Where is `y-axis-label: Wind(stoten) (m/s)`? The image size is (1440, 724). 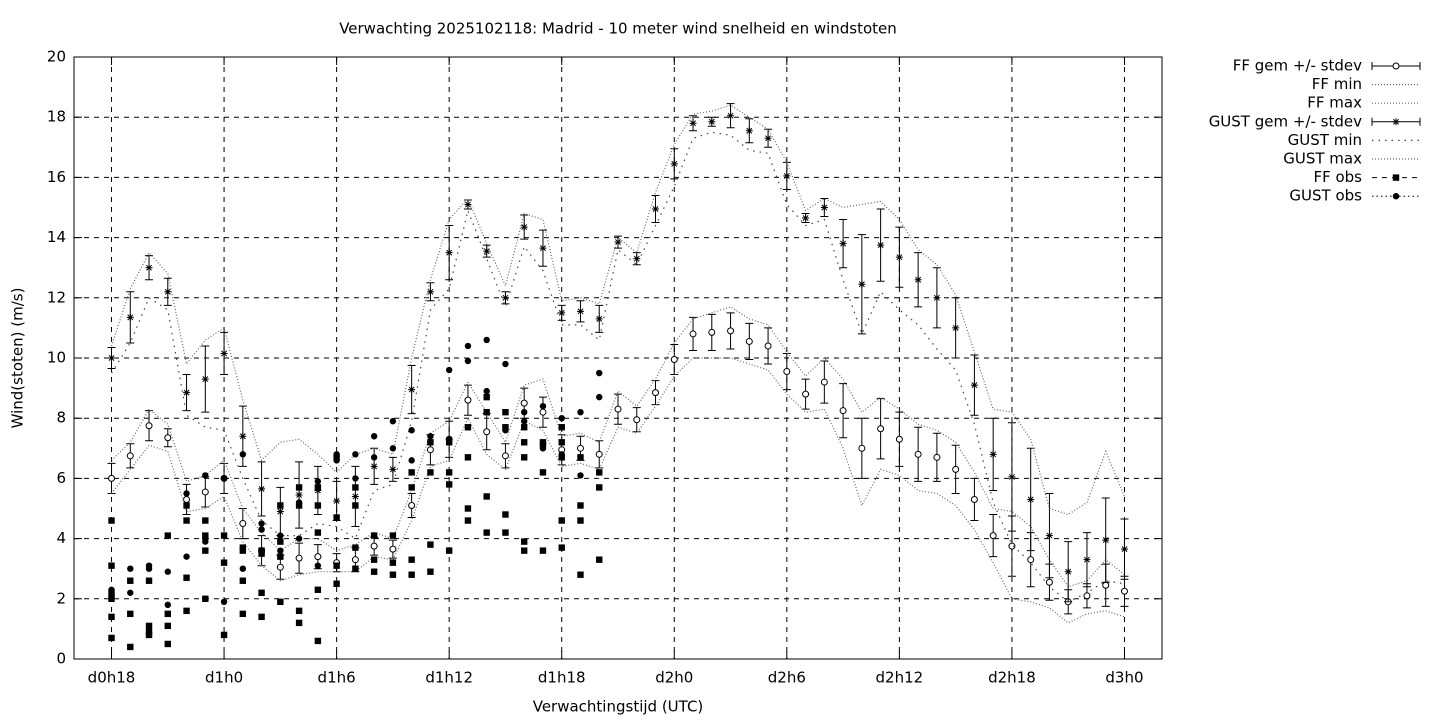 y-axis-label: Wind(stoten) (m/s) is located at coordinates (18, 358).